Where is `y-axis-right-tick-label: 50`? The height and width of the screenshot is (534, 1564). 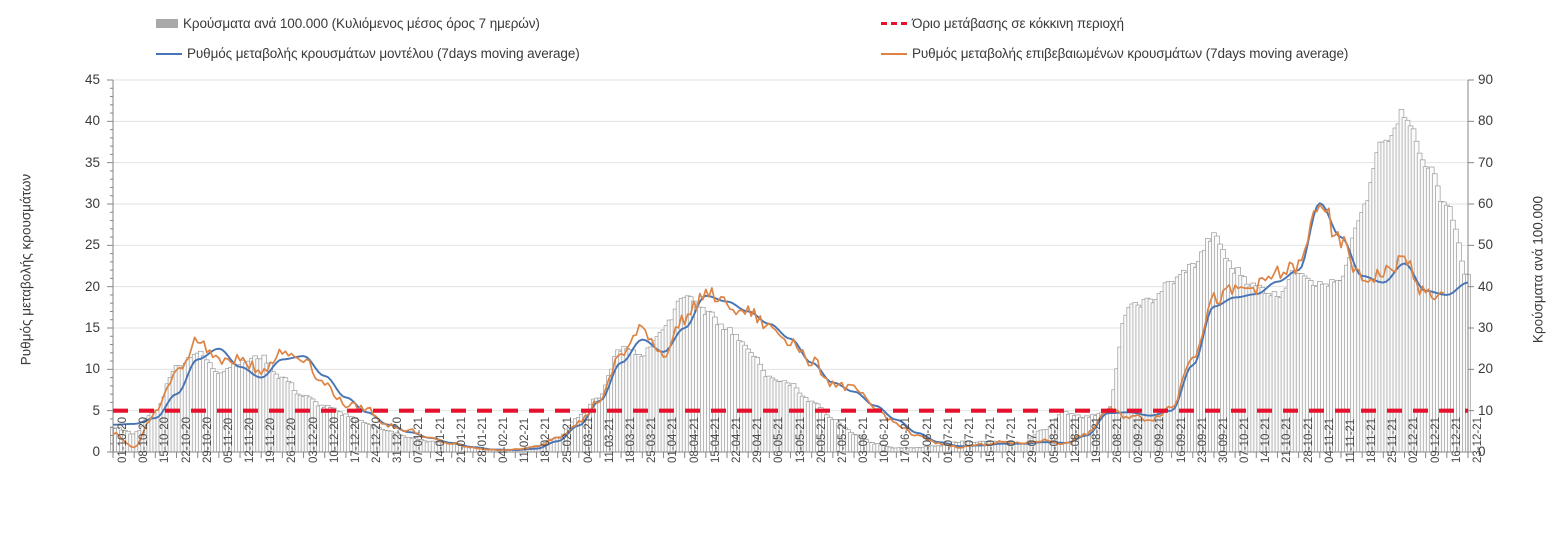 y-axis-right-tick-label: 50 is located at coordinates (1486, 245).